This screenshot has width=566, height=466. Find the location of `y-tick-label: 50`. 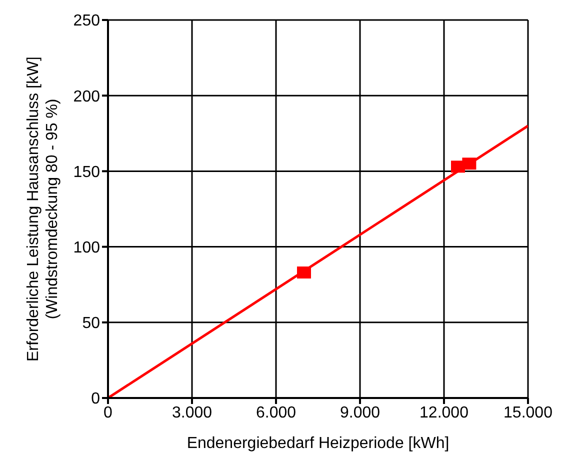

y-tick-label: 50 is located at coordinates (91, 323).